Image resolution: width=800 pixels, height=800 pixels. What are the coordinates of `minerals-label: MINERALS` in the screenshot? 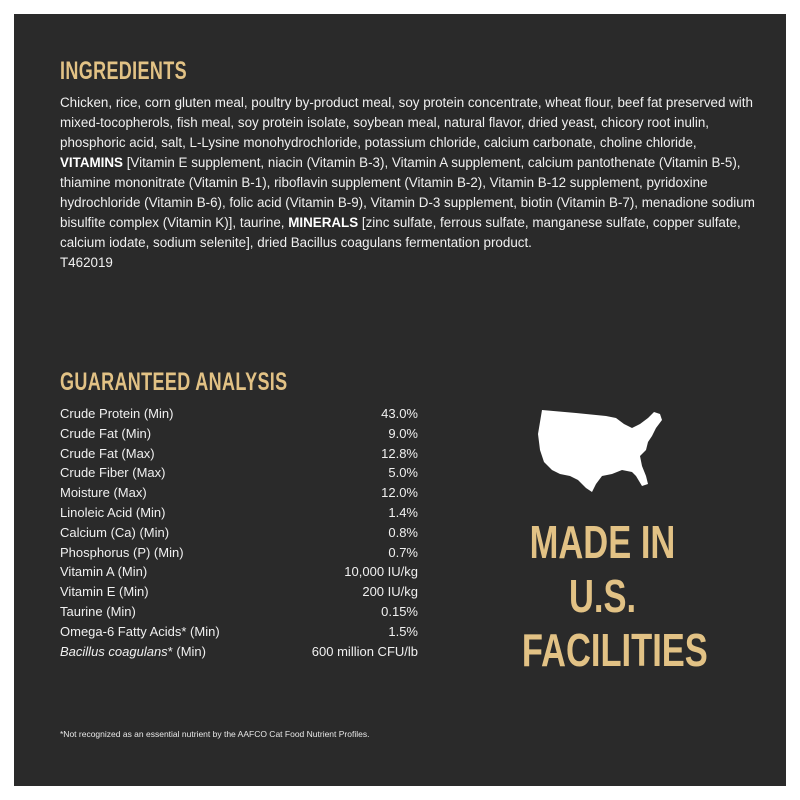 It's located at (323, 222).